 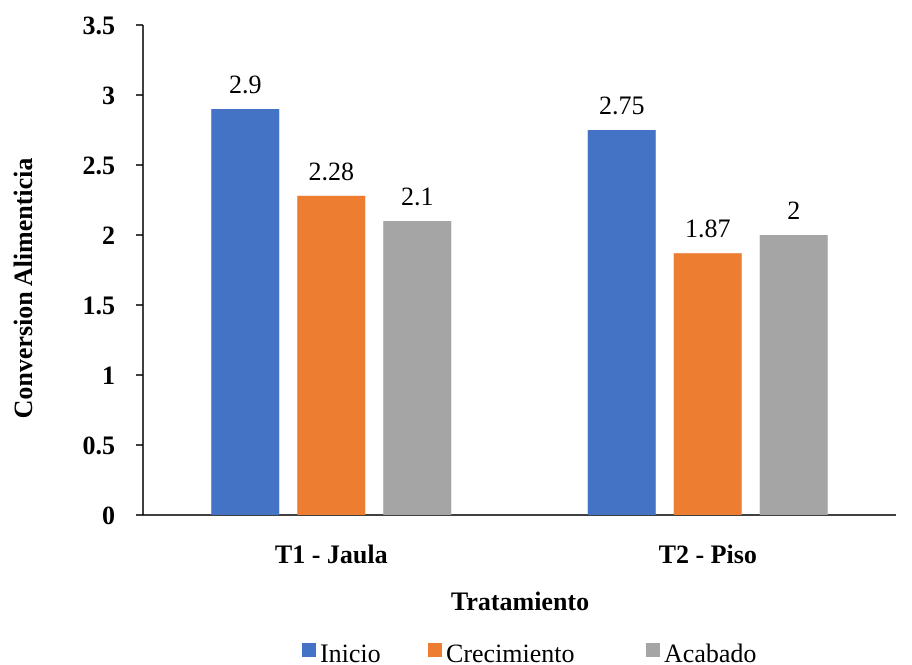 I want to click on y-tick-label: 3, so click(x=108, y=95).